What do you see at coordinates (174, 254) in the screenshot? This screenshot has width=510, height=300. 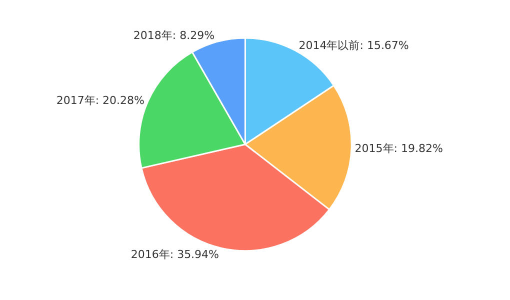 I see `slice-label: 2016年: 35.94%` at bounding box center [174, 254].